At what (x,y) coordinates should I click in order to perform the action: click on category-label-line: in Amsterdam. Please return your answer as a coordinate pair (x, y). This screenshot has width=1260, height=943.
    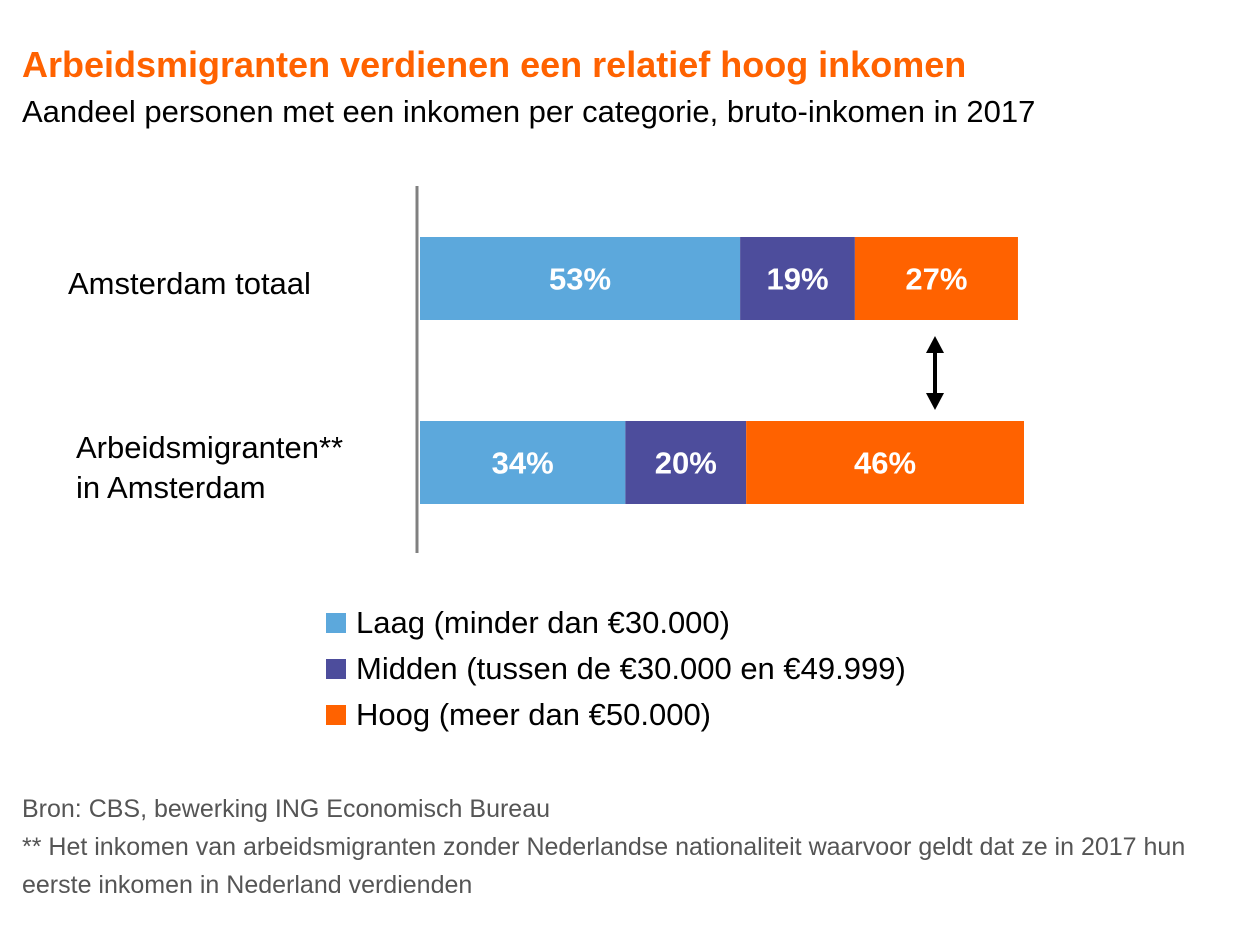
    Looking at the image, I should click on (171, 487).